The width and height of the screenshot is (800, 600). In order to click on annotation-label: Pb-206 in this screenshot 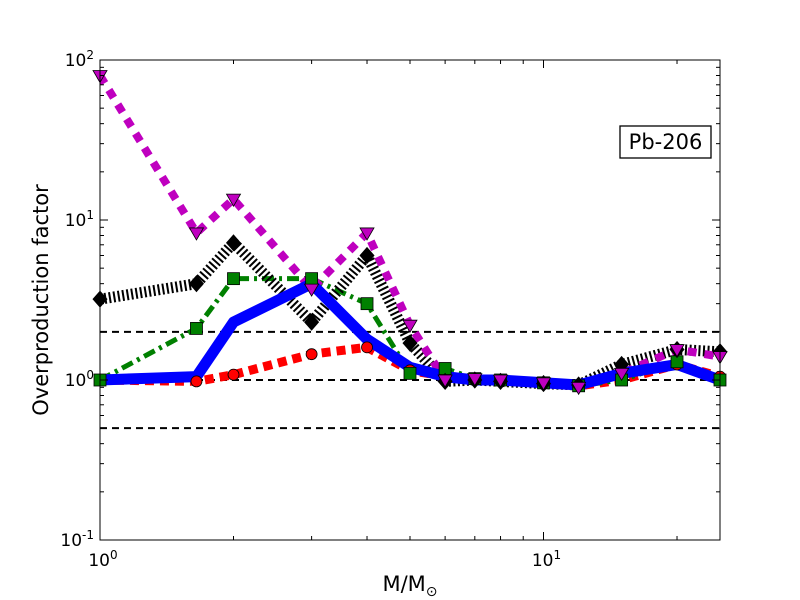, I will do `click(666, 142)`.